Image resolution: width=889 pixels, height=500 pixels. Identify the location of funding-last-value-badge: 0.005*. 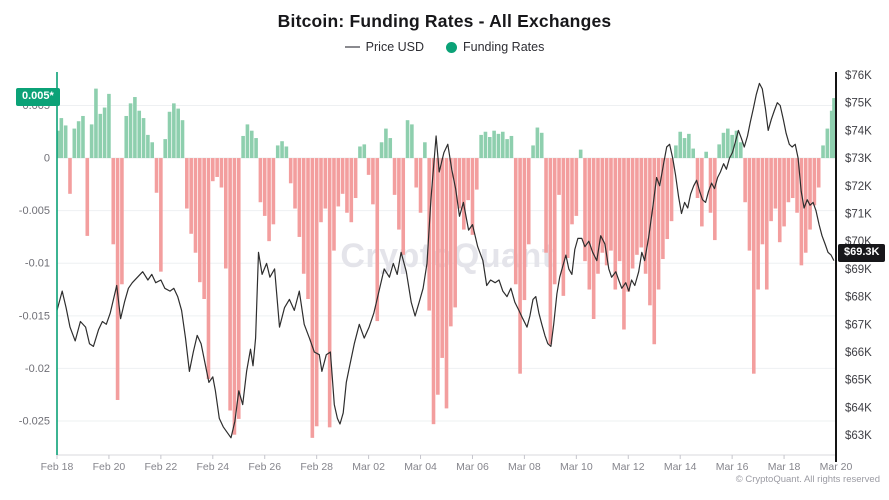
(38, 97).